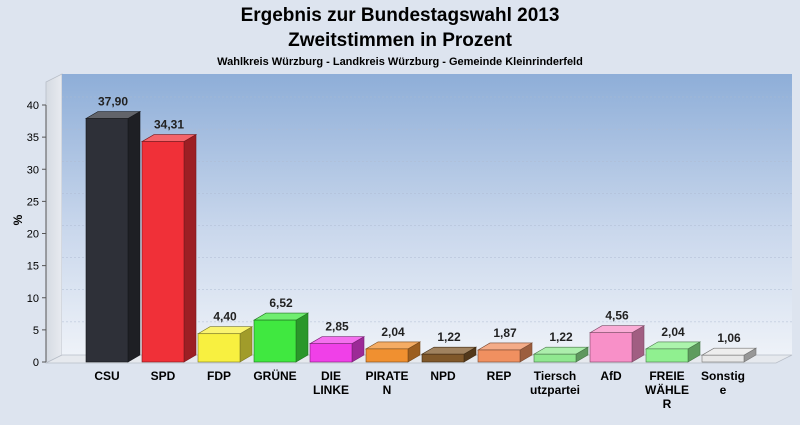  Describe the element at coordinates (106, 376) in the screenshot. I see `category-label: CSU` at that location.